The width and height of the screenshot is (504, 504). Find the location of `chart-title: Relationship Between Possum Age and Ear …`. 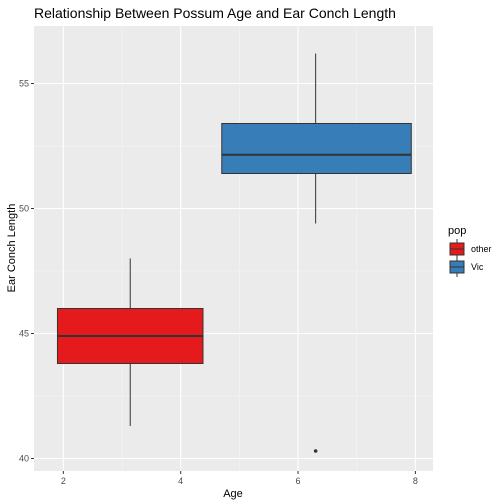

chart-title: Relationship Between Possum Age and Ear … is located at coordinates (215, 13).